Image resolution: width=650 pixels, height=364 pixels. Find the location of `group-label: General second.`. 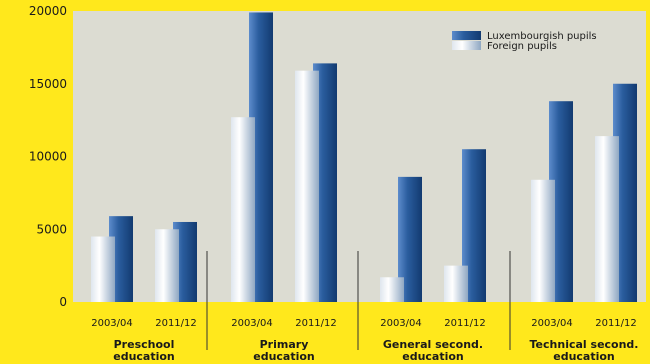

group-label: General second. is located at coordinates (433, 344).